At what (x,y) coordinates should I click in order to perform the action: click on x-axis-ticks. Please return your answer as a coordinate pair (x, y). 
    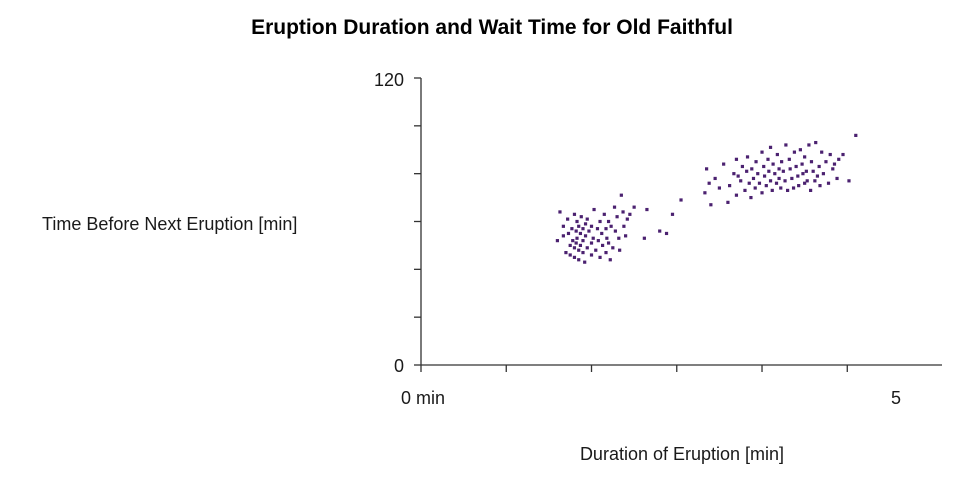
    Looking at the image, I should click on (634, 368).